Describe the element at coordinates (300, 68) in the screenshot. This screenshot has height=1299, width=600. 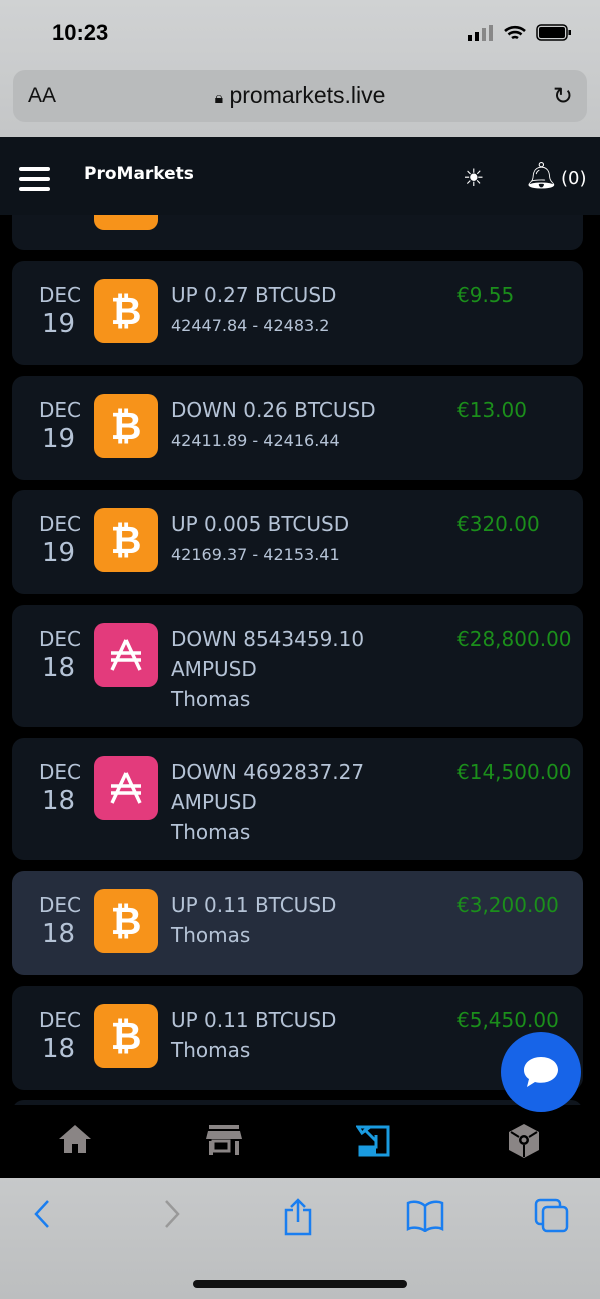
I see `ios-status-bar: 10:23 AA 🔒︎ promarkets.live ↻` at that location.